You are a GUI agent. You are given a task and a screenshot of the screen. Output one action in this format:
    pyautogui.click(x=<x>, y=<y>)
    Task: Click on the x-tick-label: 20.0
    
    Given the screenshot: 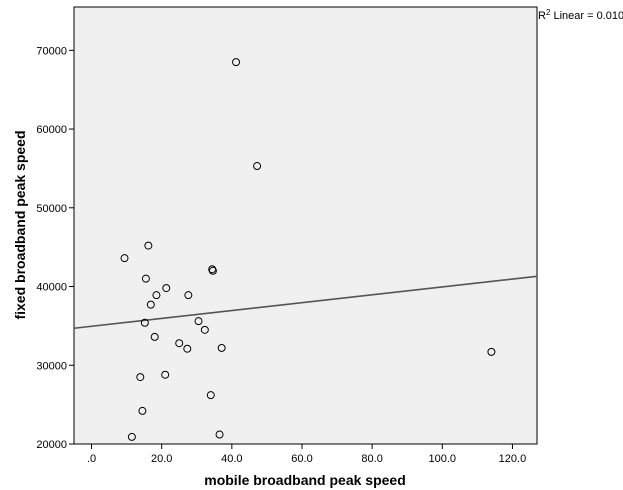 What is the action you would take?
    pyautogui.click(x=161, y=459)
    